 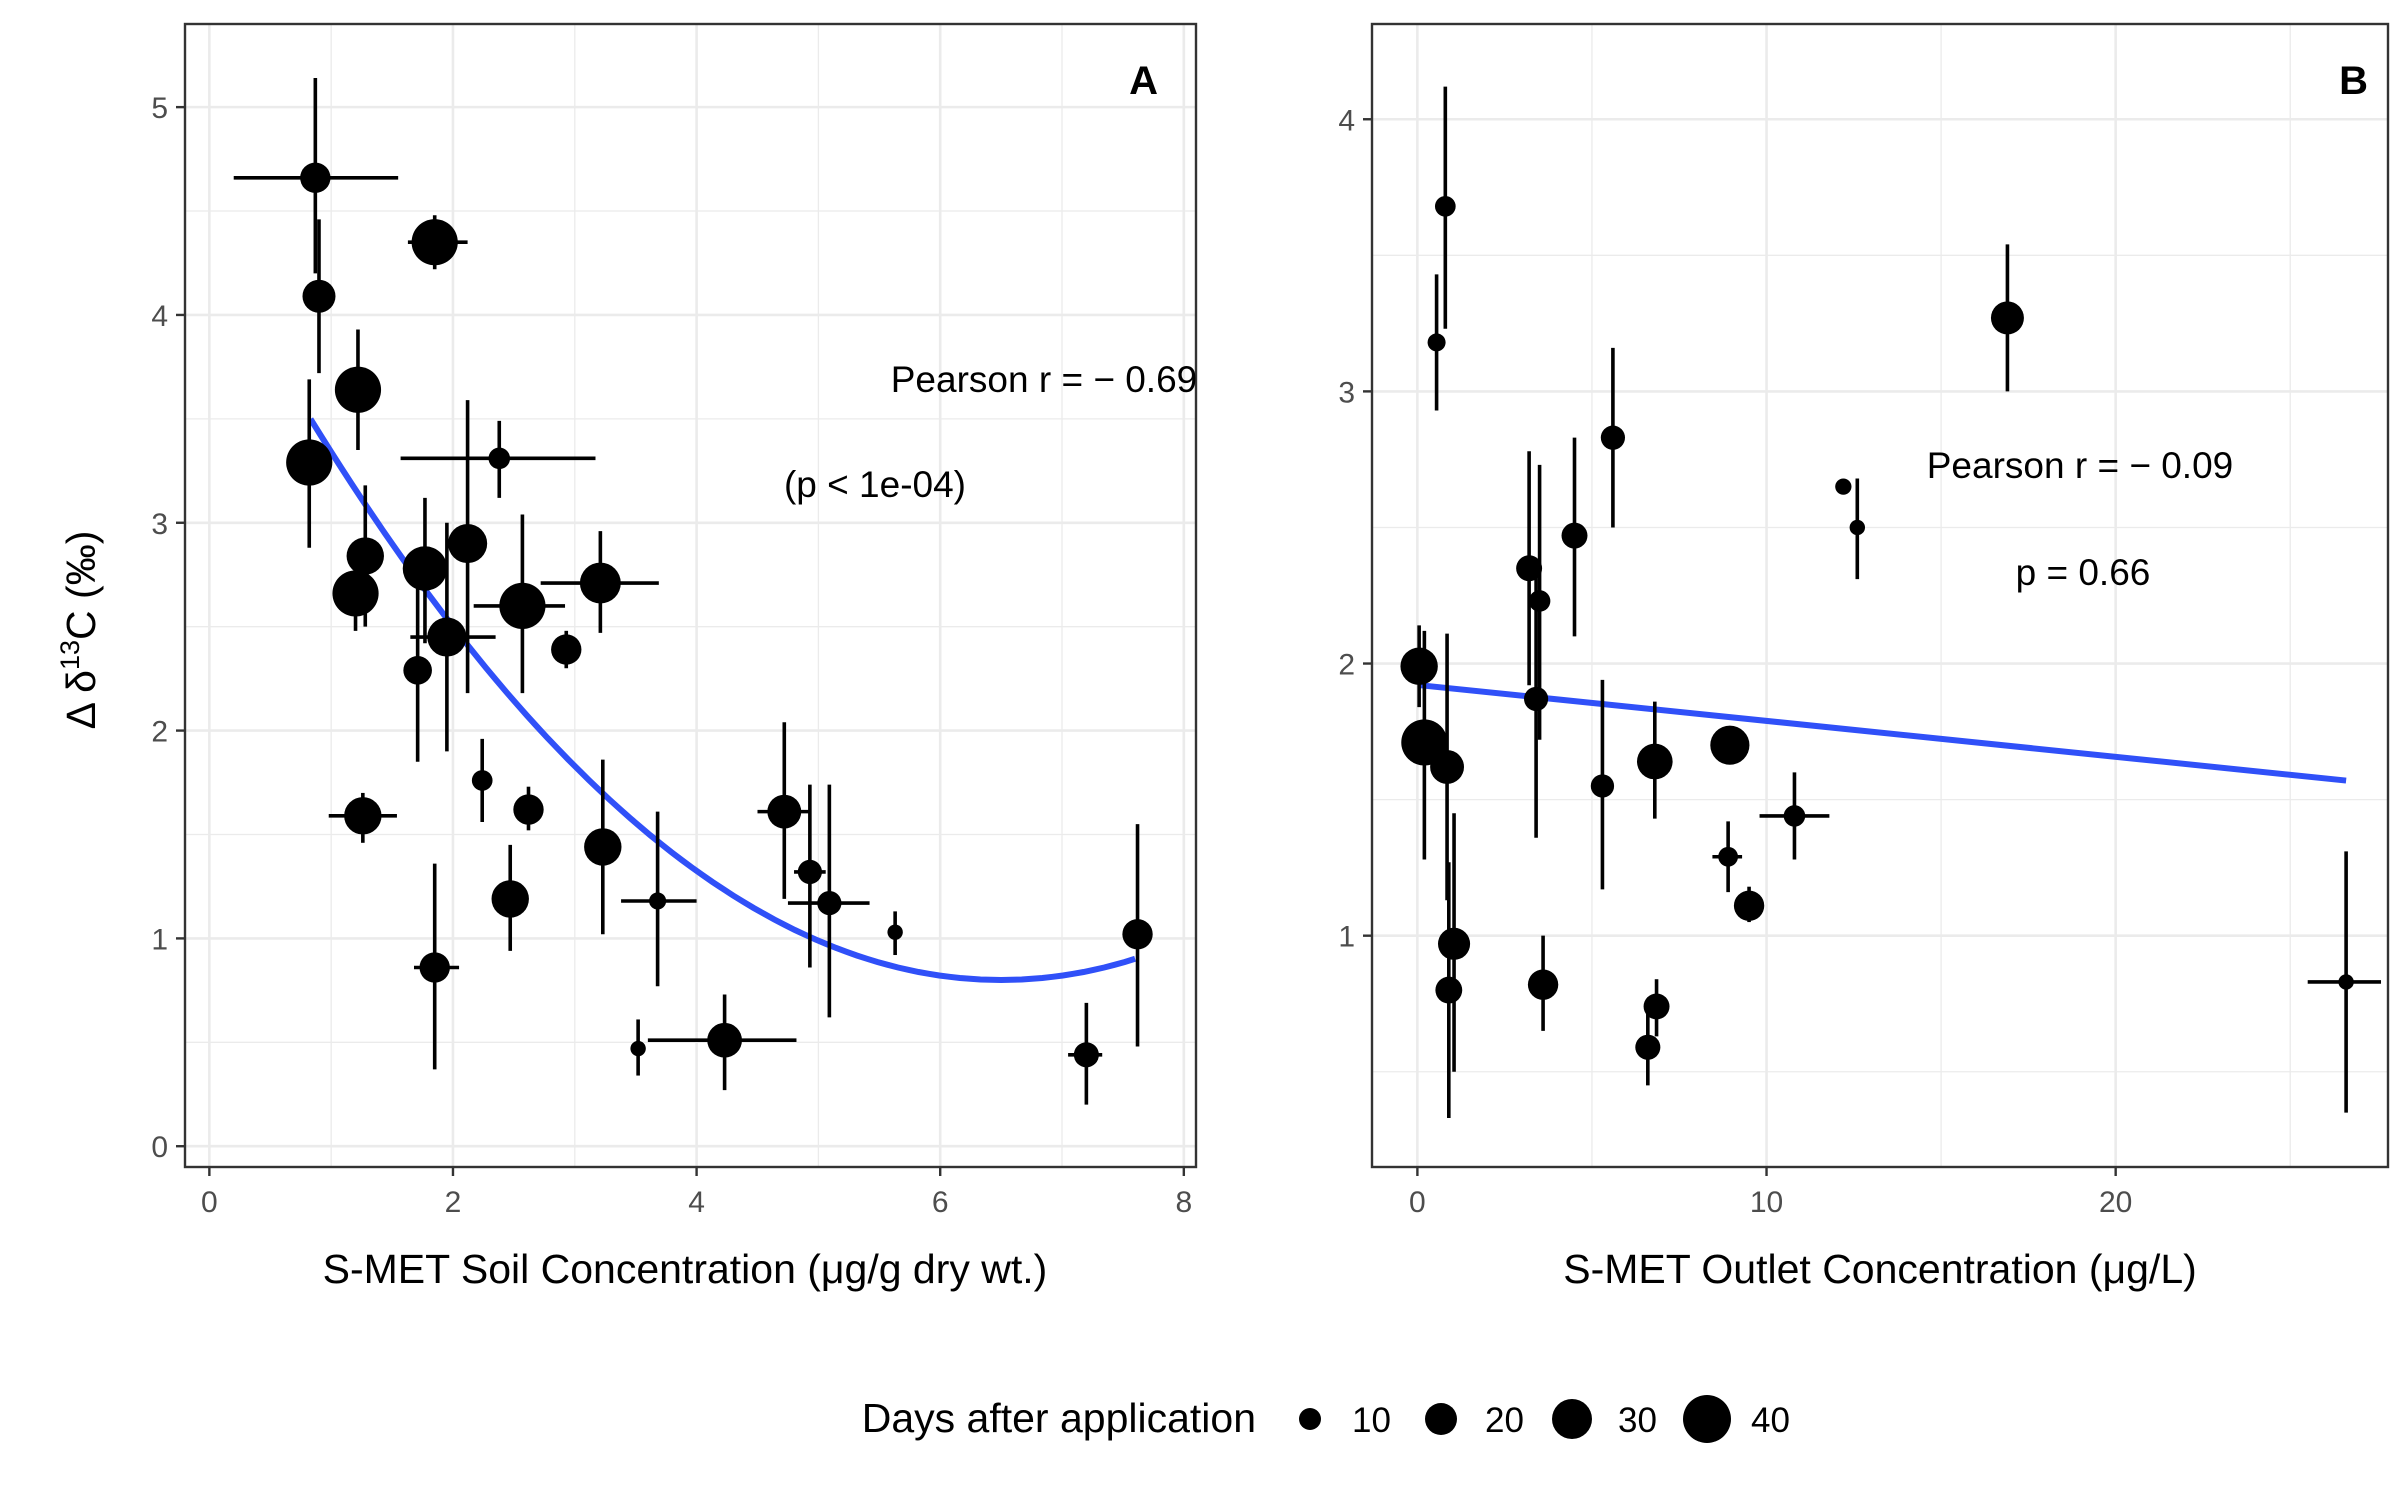 I want to click on legend-label: 10, so click(x=1371, y=1420).